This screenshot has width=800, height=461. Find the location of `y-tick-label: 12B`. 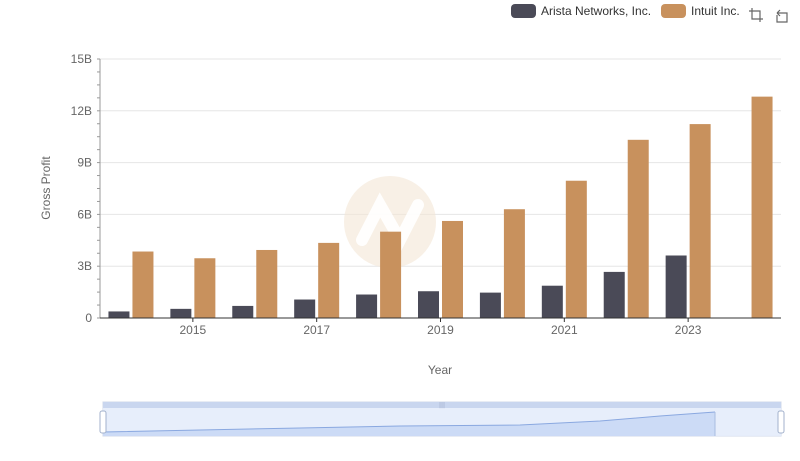

y-tick-label: 12B is located at coordinates (81, 111).